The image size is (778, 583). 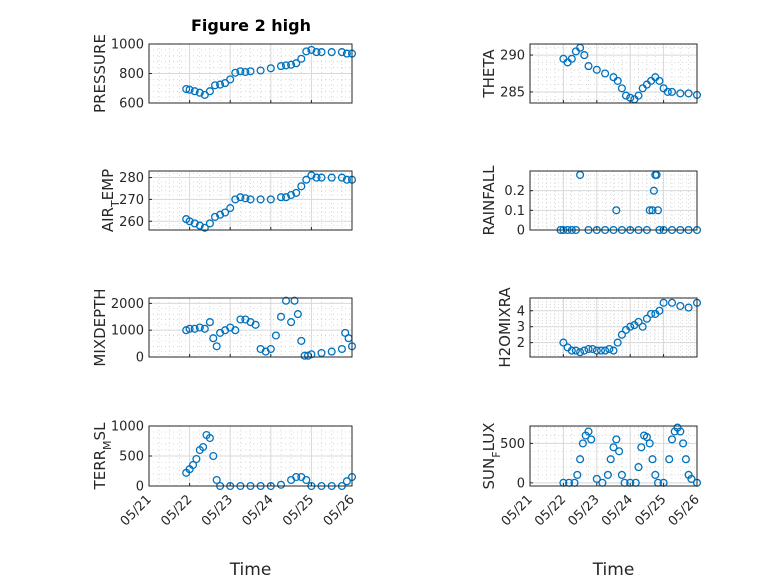 What do you see at coordinates (512, 92) in the screenshot?
I see `y-tick-label: 285` at bounding box center [512, 92].